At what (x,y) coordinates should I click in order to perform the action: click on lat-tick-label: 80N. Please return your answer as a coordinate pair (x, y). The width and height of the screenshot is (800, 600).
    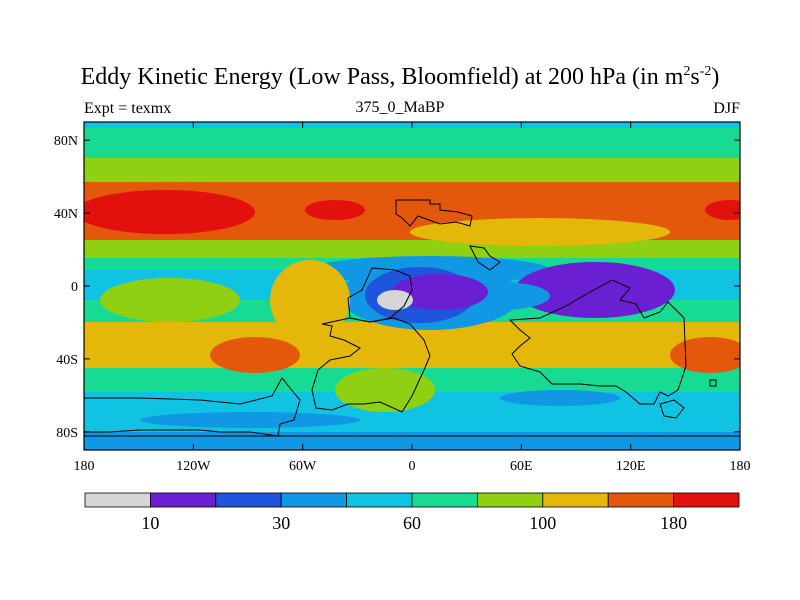
    Looking at the image, I should click on (66, 141).